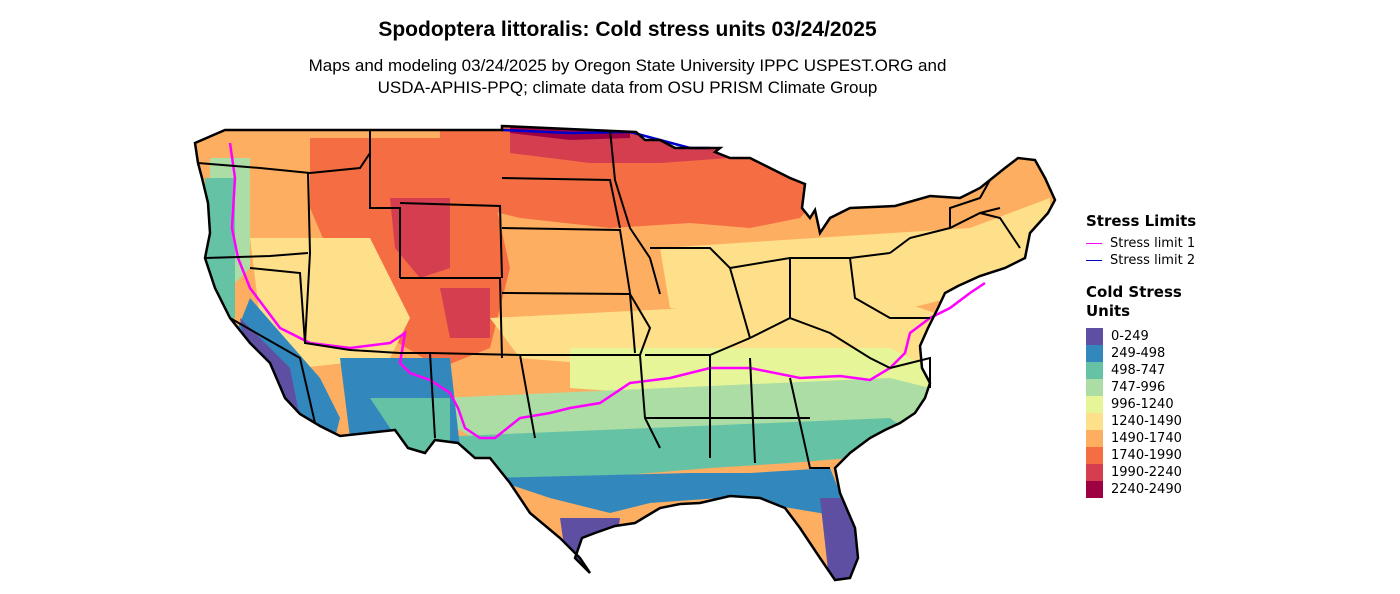  I want to click on legend-bin: 498-747, so click(1151, 370).